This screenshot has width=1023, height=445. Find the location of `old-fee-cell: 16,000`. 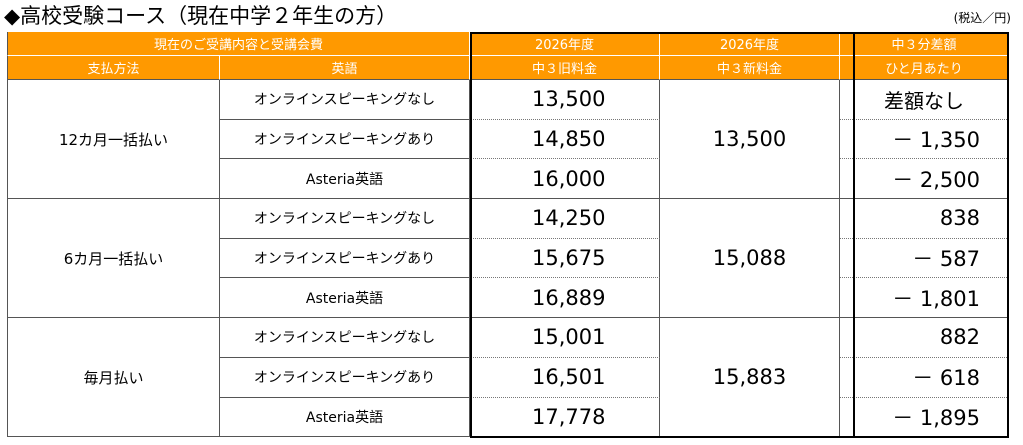

old-fee-cell: 16,000 is located at coordinates (565, 179).